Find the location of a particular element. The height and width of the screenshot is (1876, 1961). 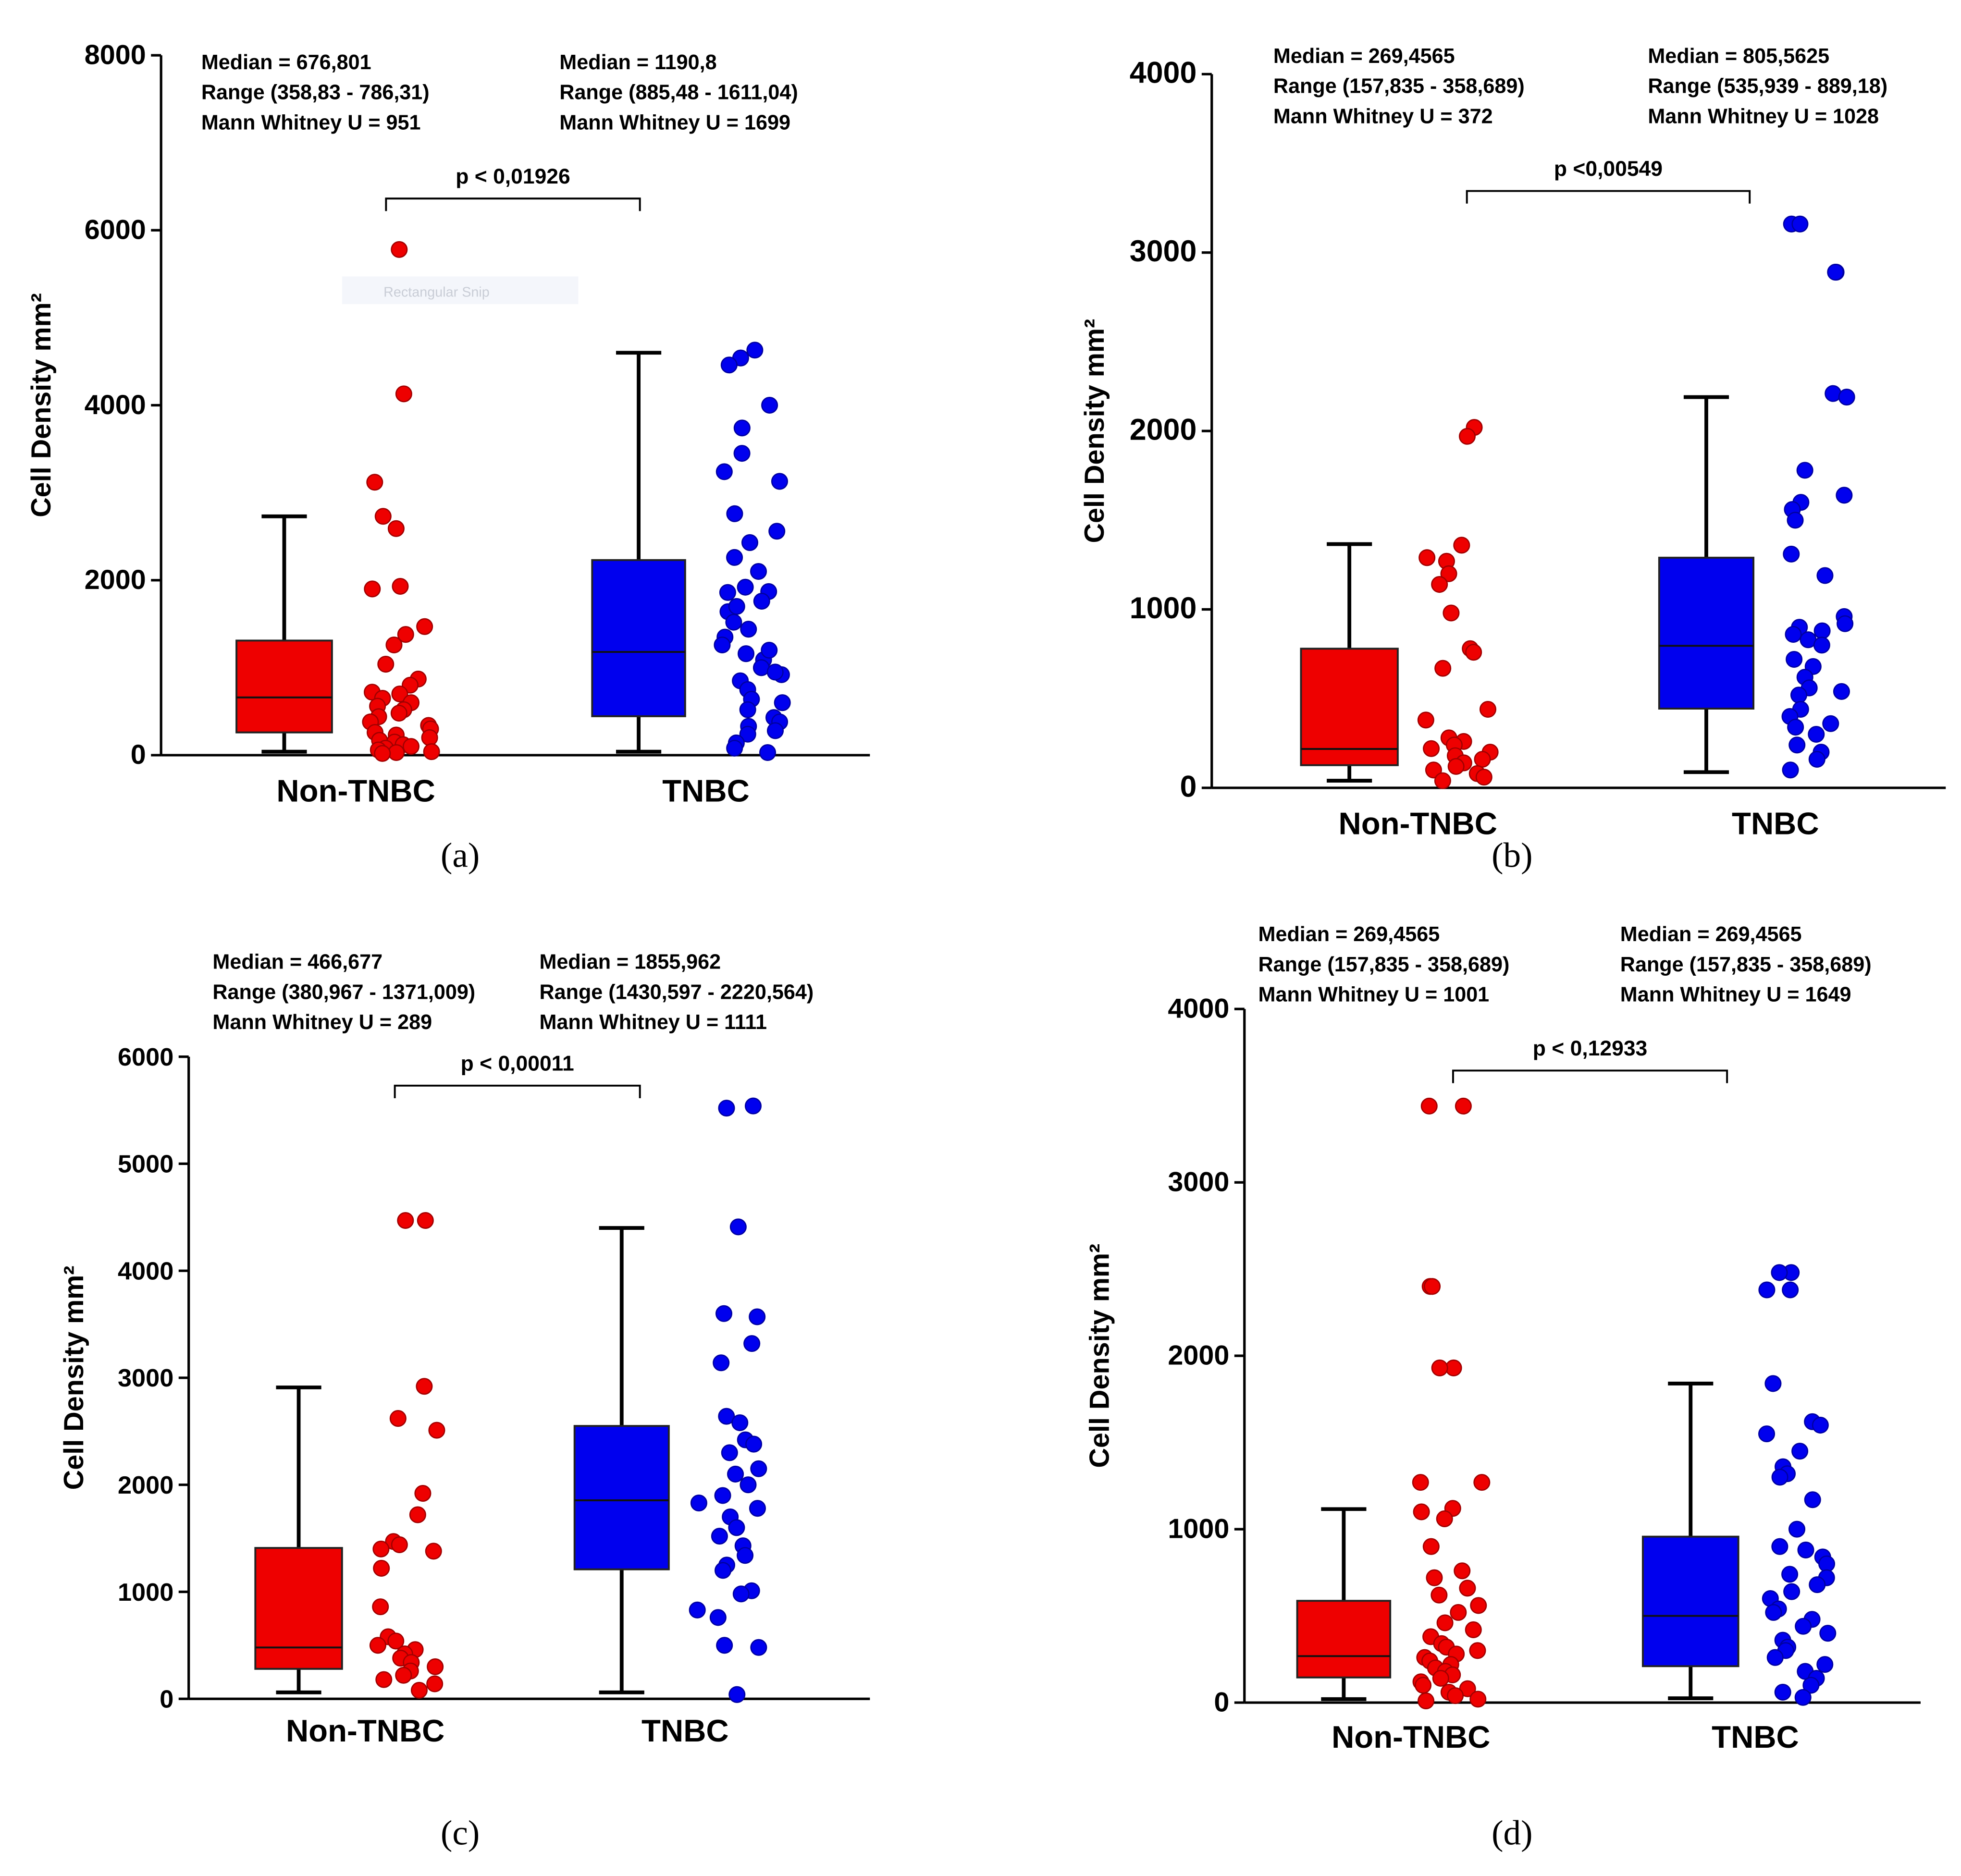

p-value-label: p < 0,12933 is located at coordinates (1590, 1048).